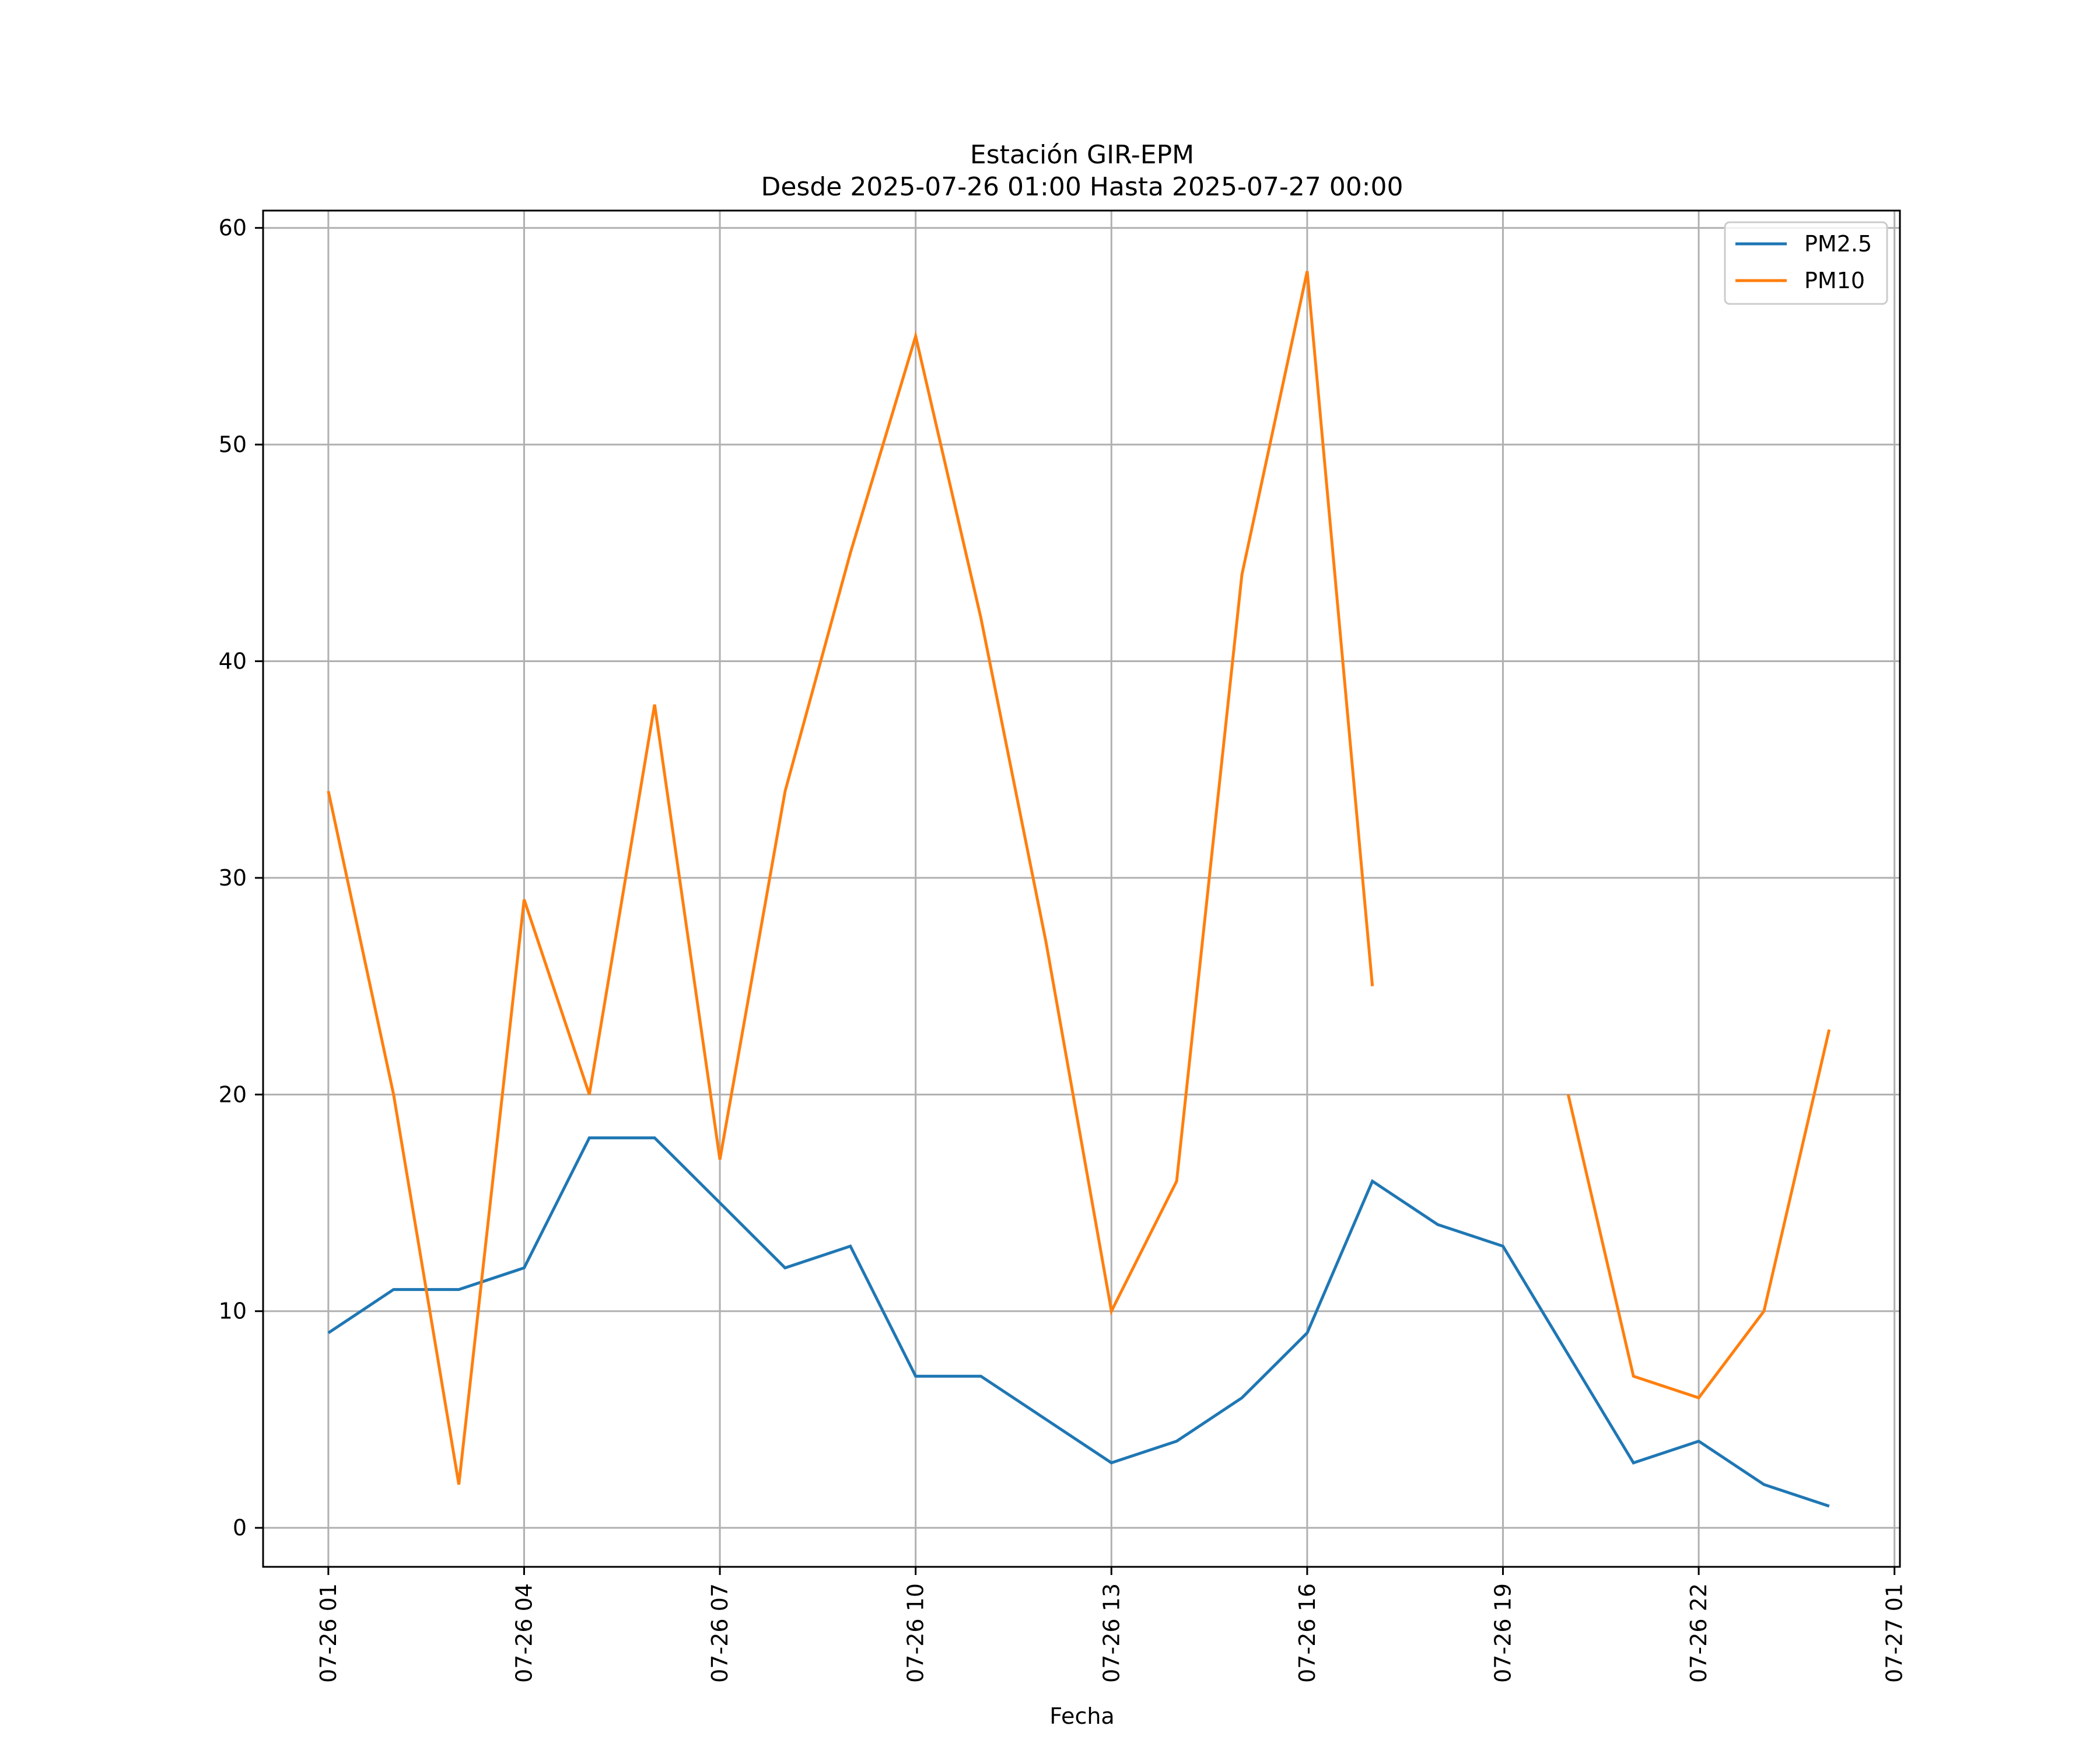  I want to click on y-tick-label: 20, so click(233, 1094).